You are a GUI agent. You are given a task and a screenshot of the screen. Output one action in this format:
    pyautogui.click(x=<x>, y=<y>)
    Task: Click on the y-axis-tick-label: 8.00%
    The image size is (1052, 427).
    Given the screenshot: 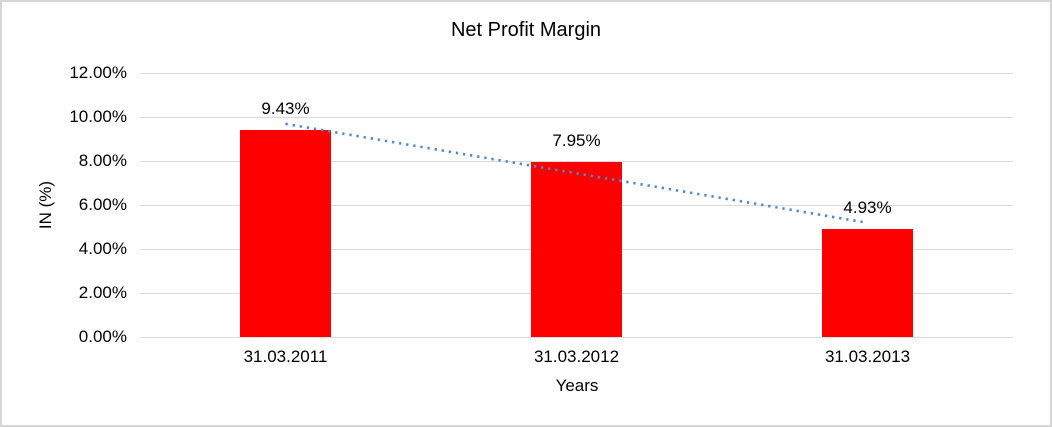 What is the action you would take?
    pyautogui.click(x=102, y=160)
    